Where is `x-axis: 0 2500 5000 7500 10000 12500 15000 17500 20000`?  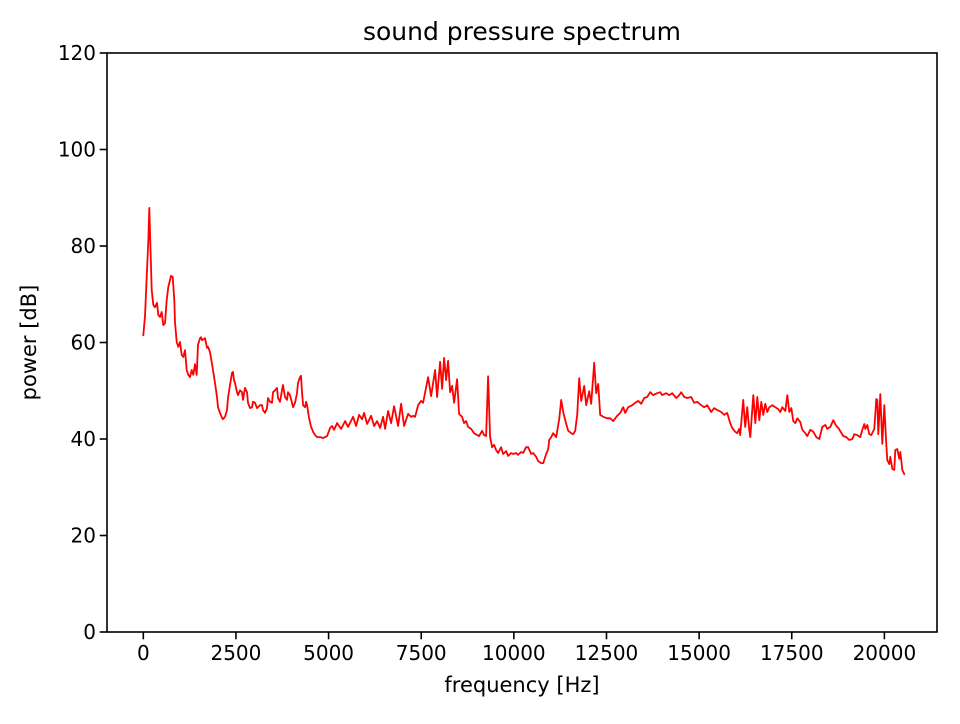 x-axis: 0 2500 5000 7500 10000 12500 15000 17500 20000 is located at coordinates (526, 648).